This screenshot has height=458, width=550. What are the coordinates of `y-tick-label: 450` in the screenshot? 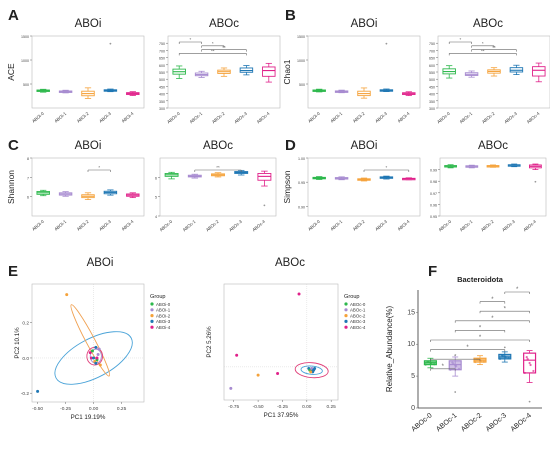 It's located at (162, 87).